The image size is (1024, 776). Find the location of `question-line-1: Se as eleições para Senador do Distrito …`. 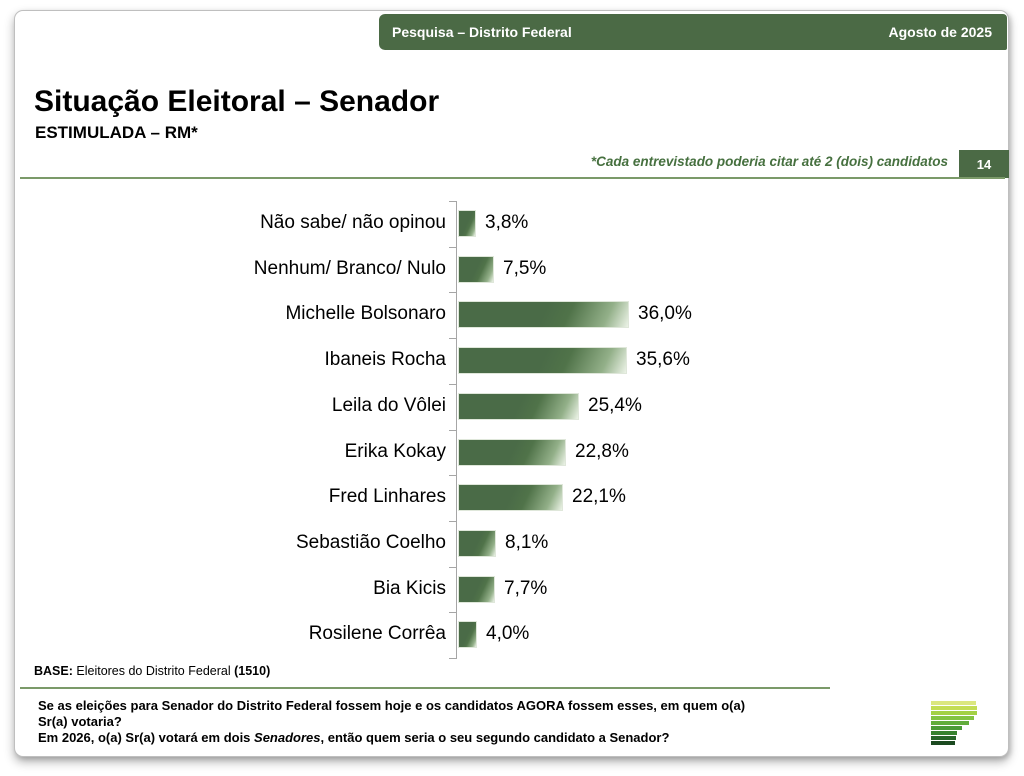

question-line-1: Se as eleições para Senador do Distrito … is located at coordinates (392, 713).